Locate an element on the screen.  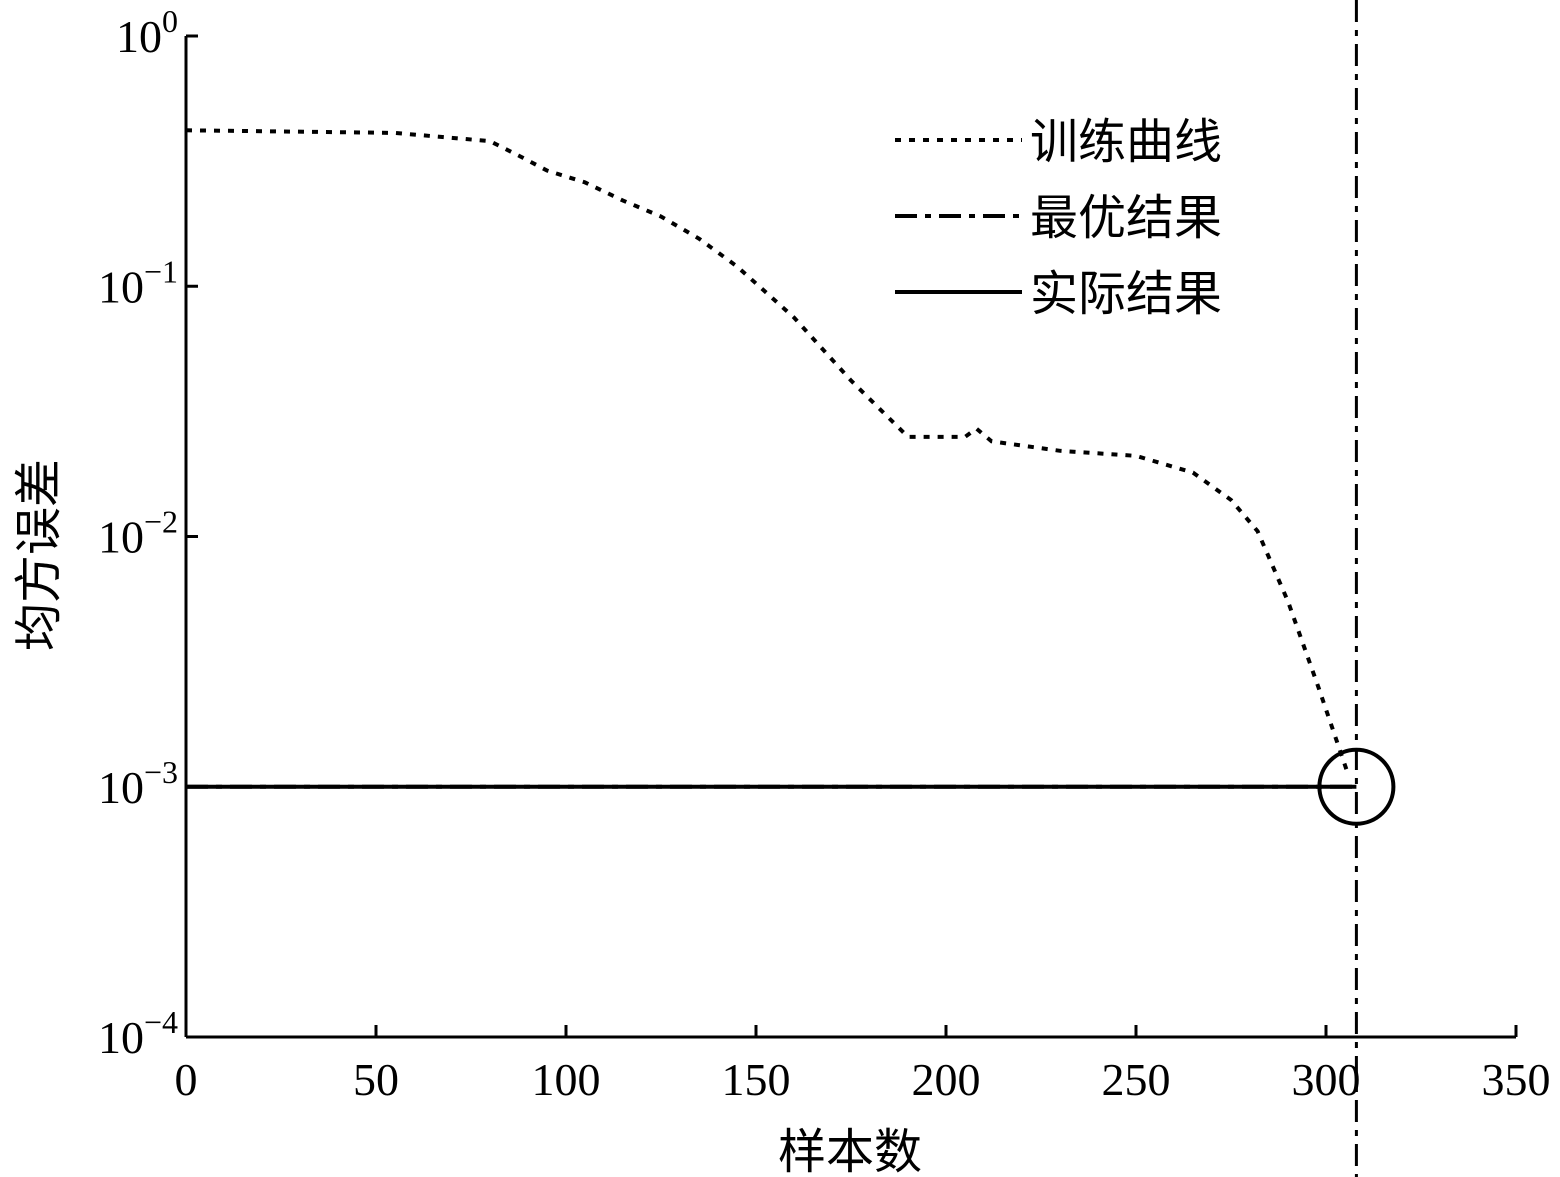
x-tick-label: 250 is located at coordinates (1136, 1079).